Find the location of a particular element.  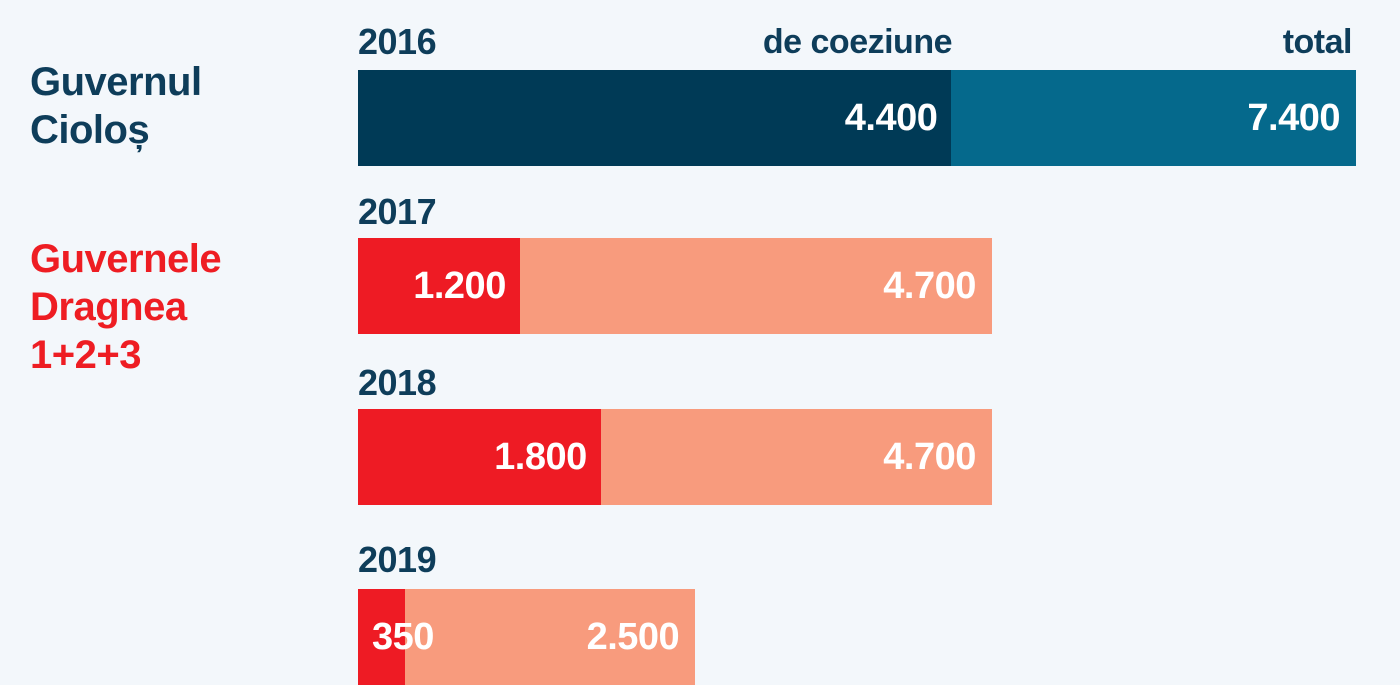

header-cohesion: de coeziune is located at coordinates (857, 42).